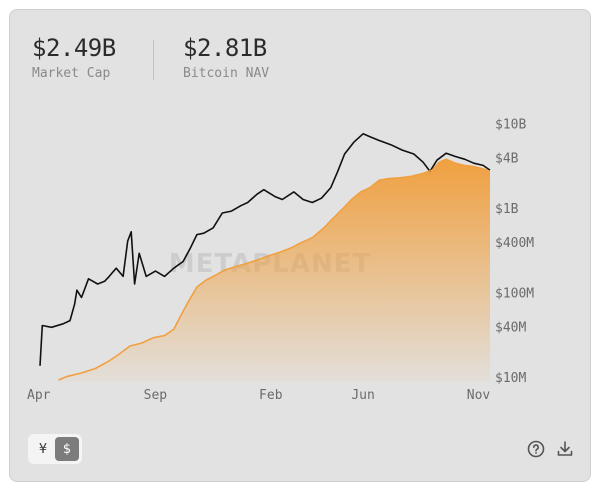 This screenshot has height=491, width=600. Describe the element at coordinates (510, 378) in the screenshot. I see `y-tick-label: $10M` at that location.